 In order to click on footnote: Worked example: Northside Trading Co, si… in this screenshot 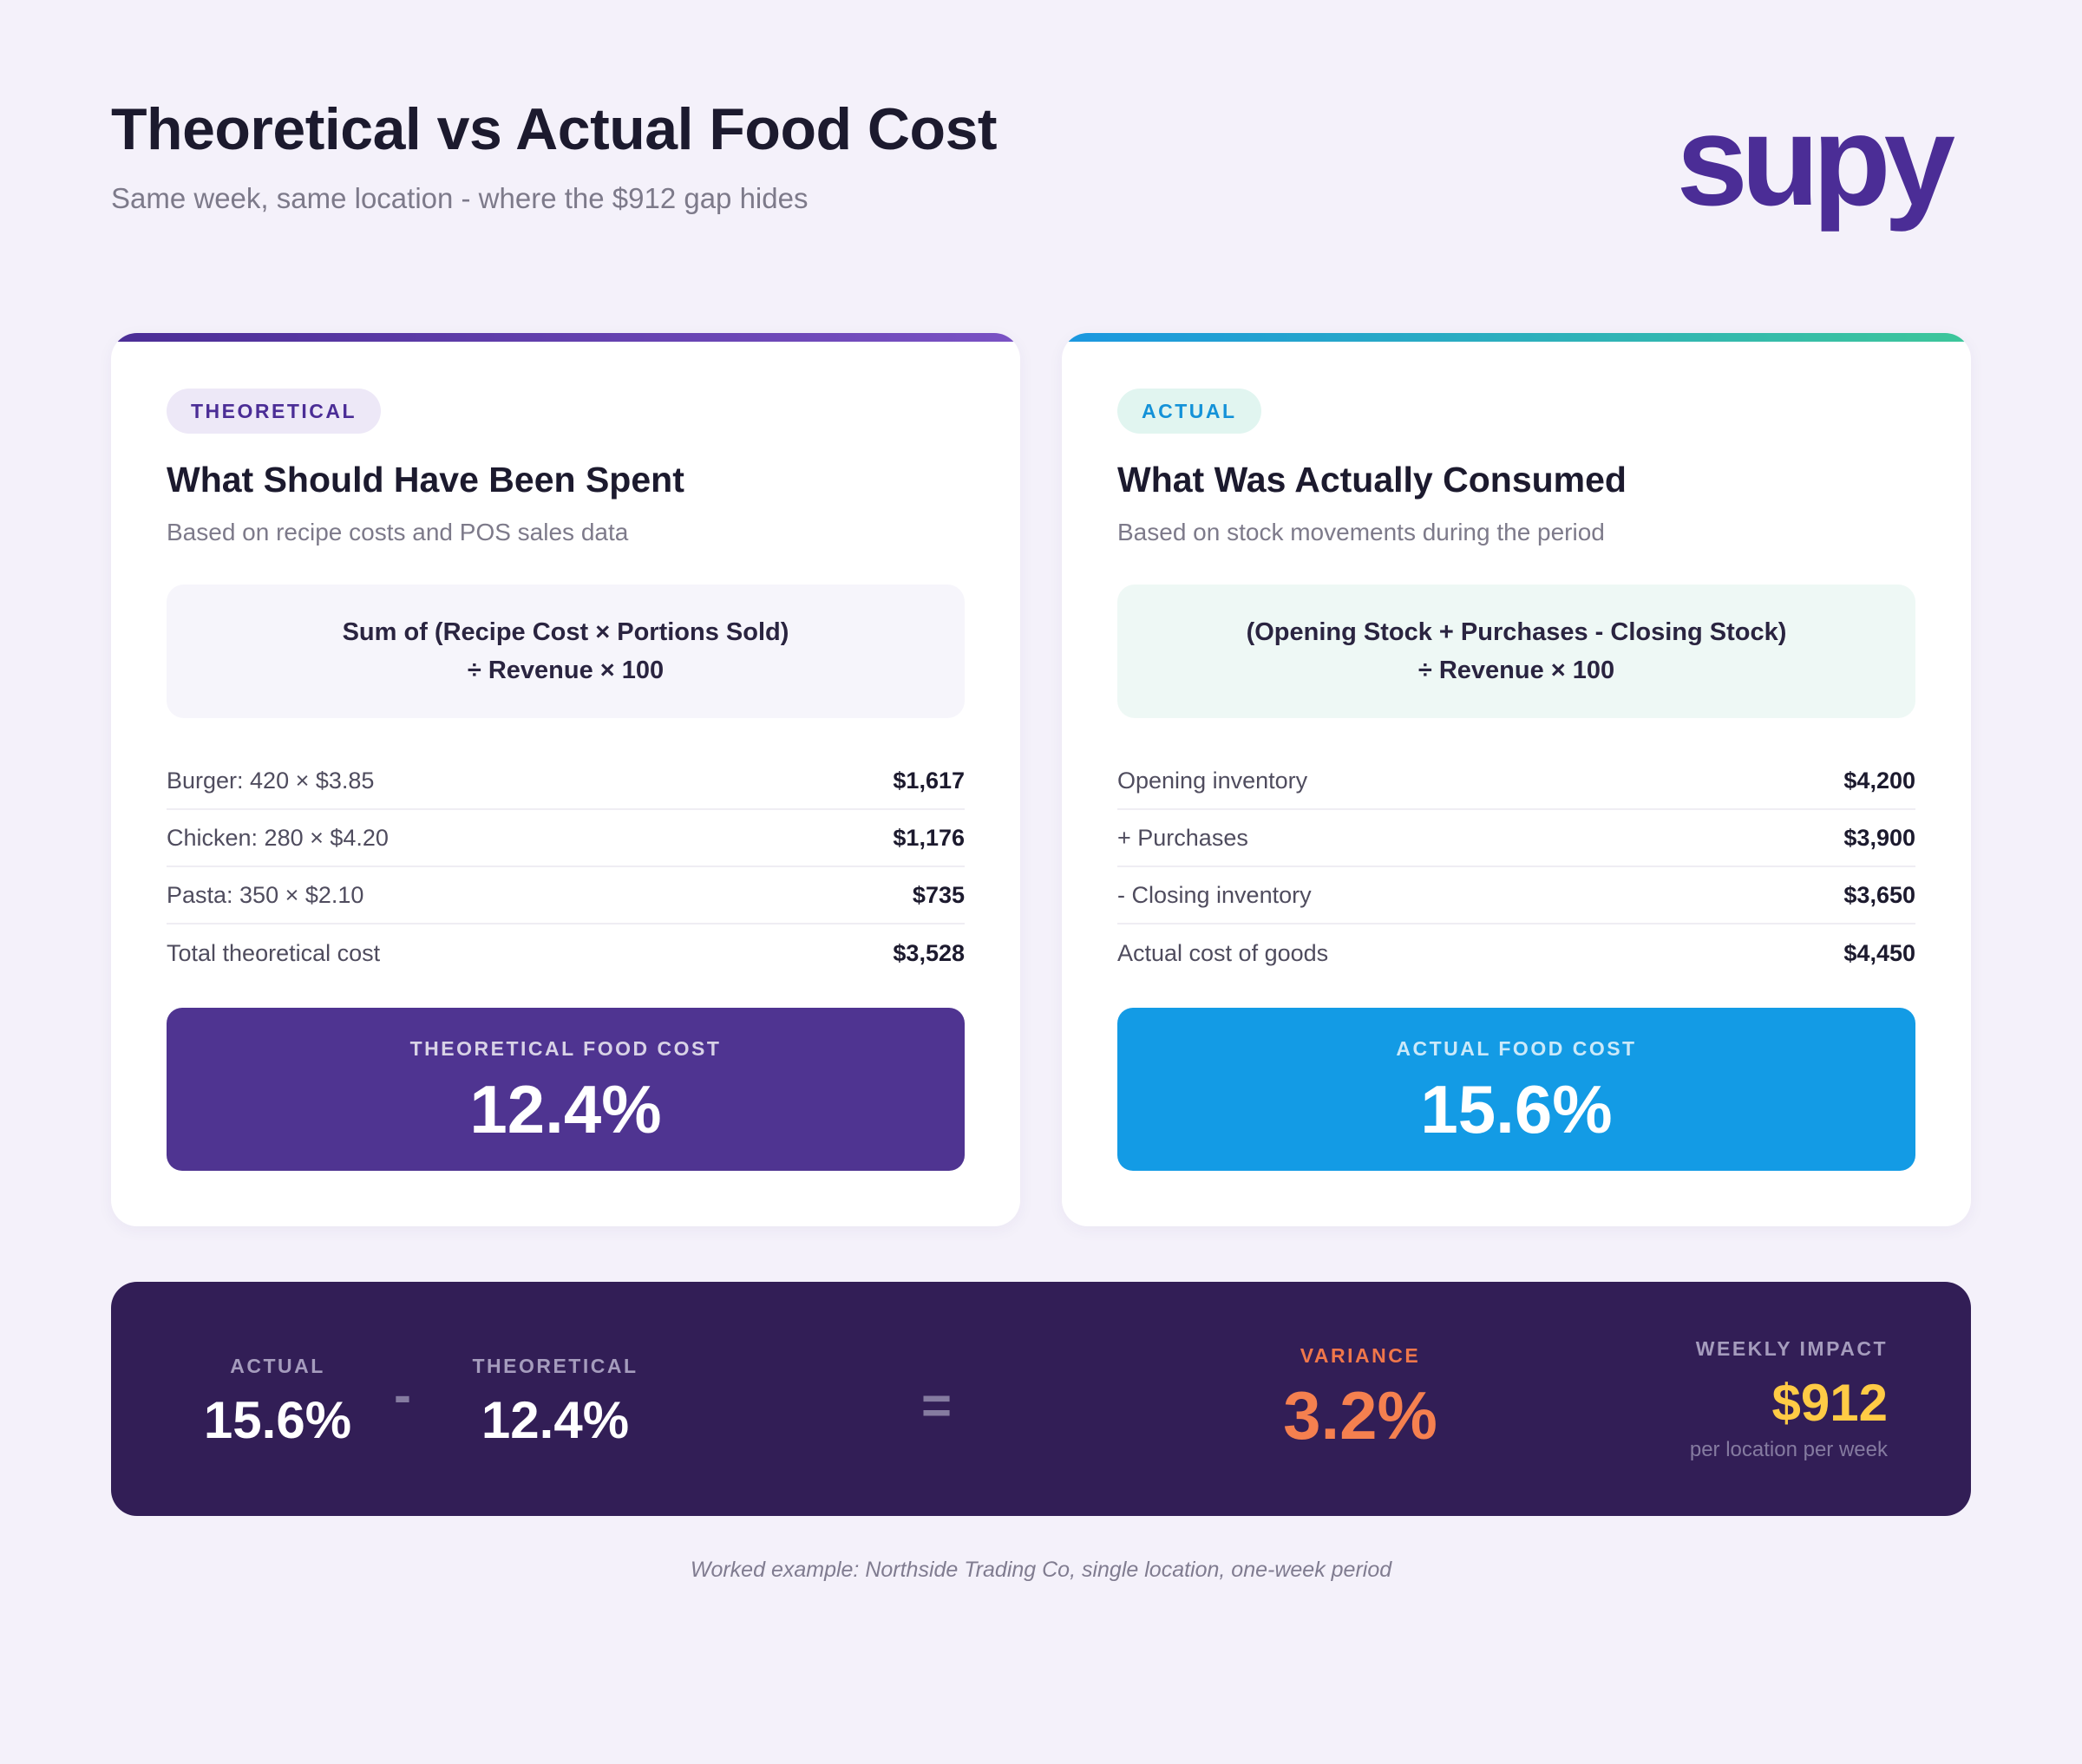, I will do `click(1041, 1570)`.